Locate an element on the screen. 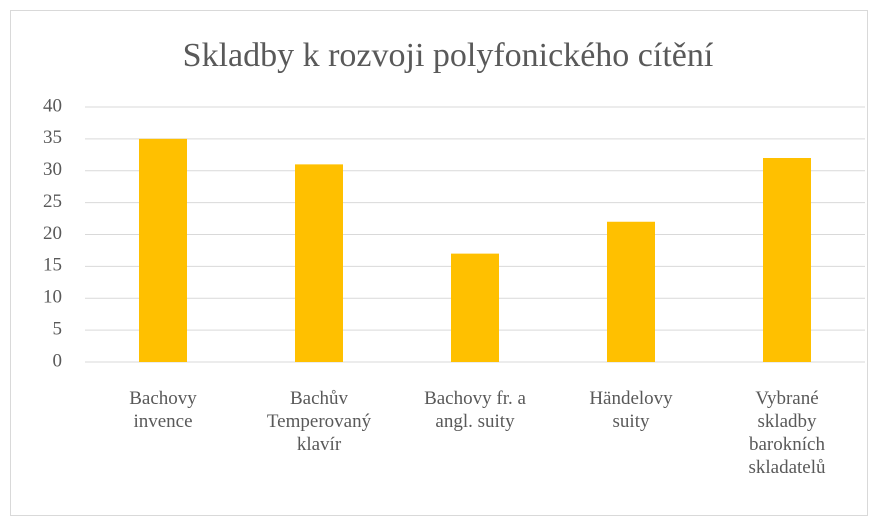 This screenshot has width=878, height=516. y-tick-label: 15 is located at coordinates (52, 265).